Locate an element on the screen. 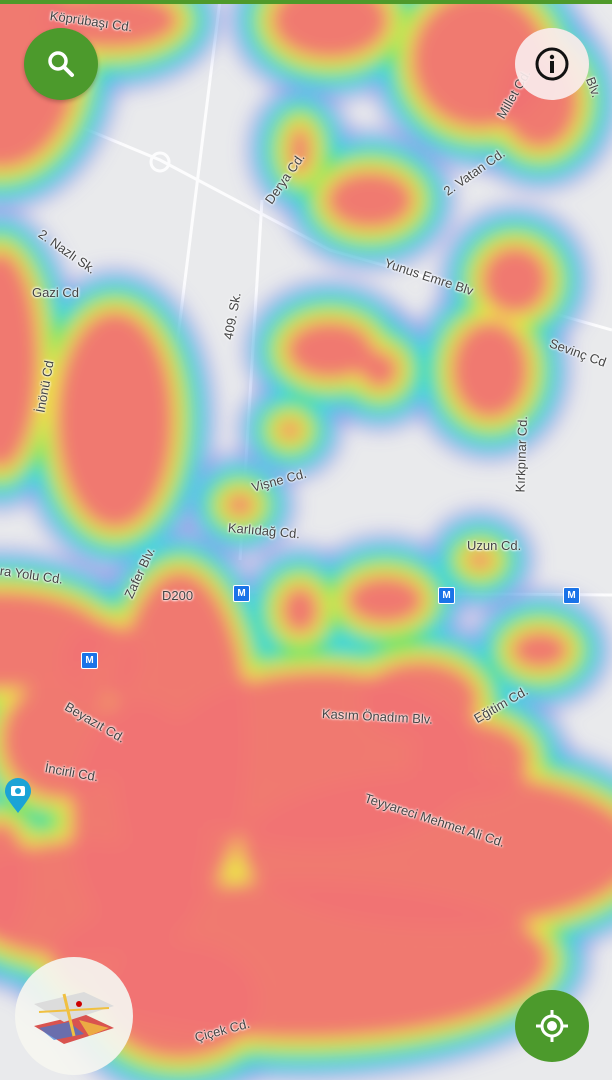  info-icon is located at coordinates (552, 64).